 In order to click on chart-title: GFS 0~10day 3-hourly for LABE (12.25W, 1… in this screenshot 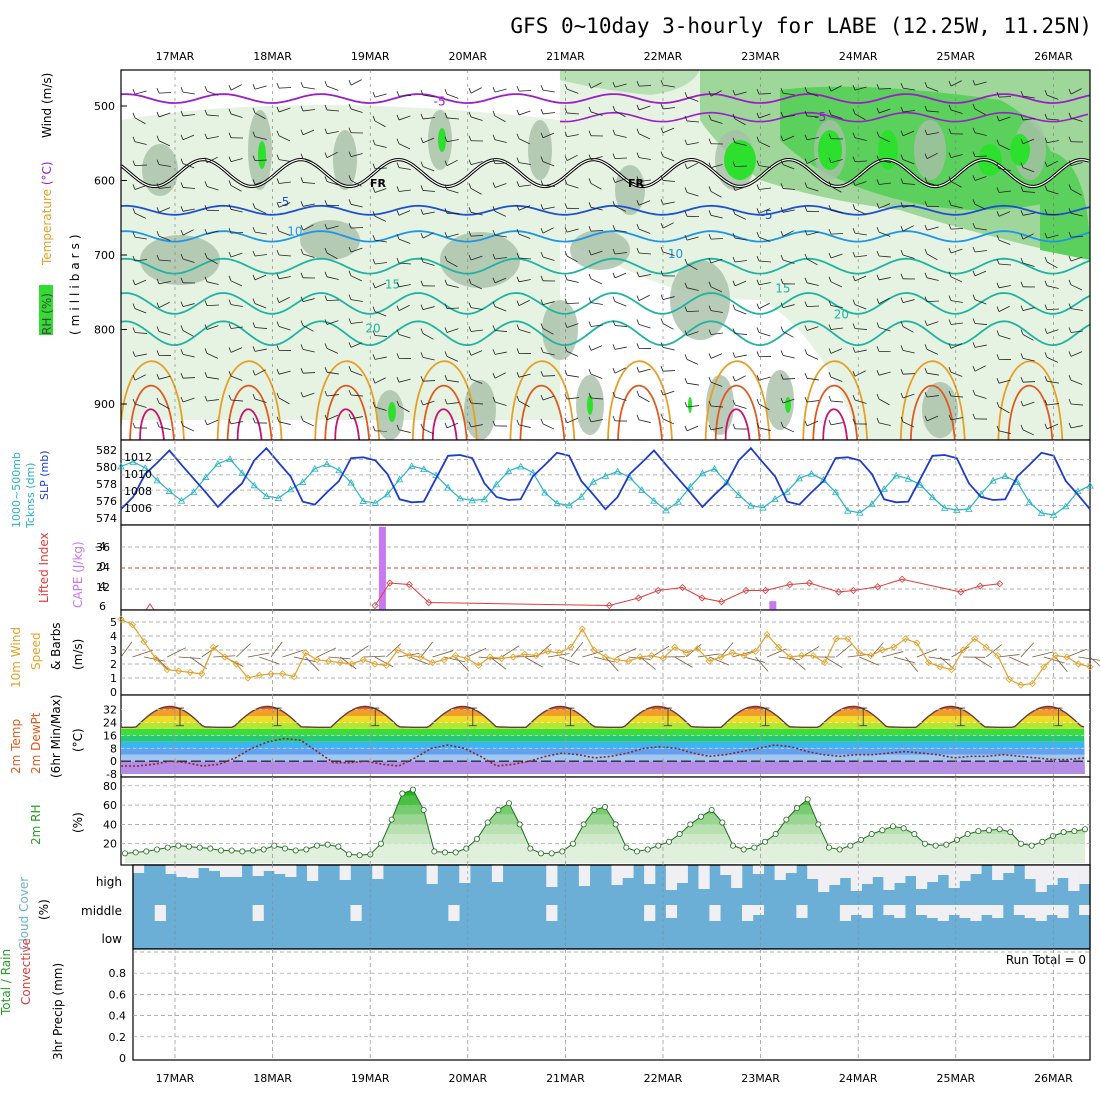, I will do `click(801, 26)`.